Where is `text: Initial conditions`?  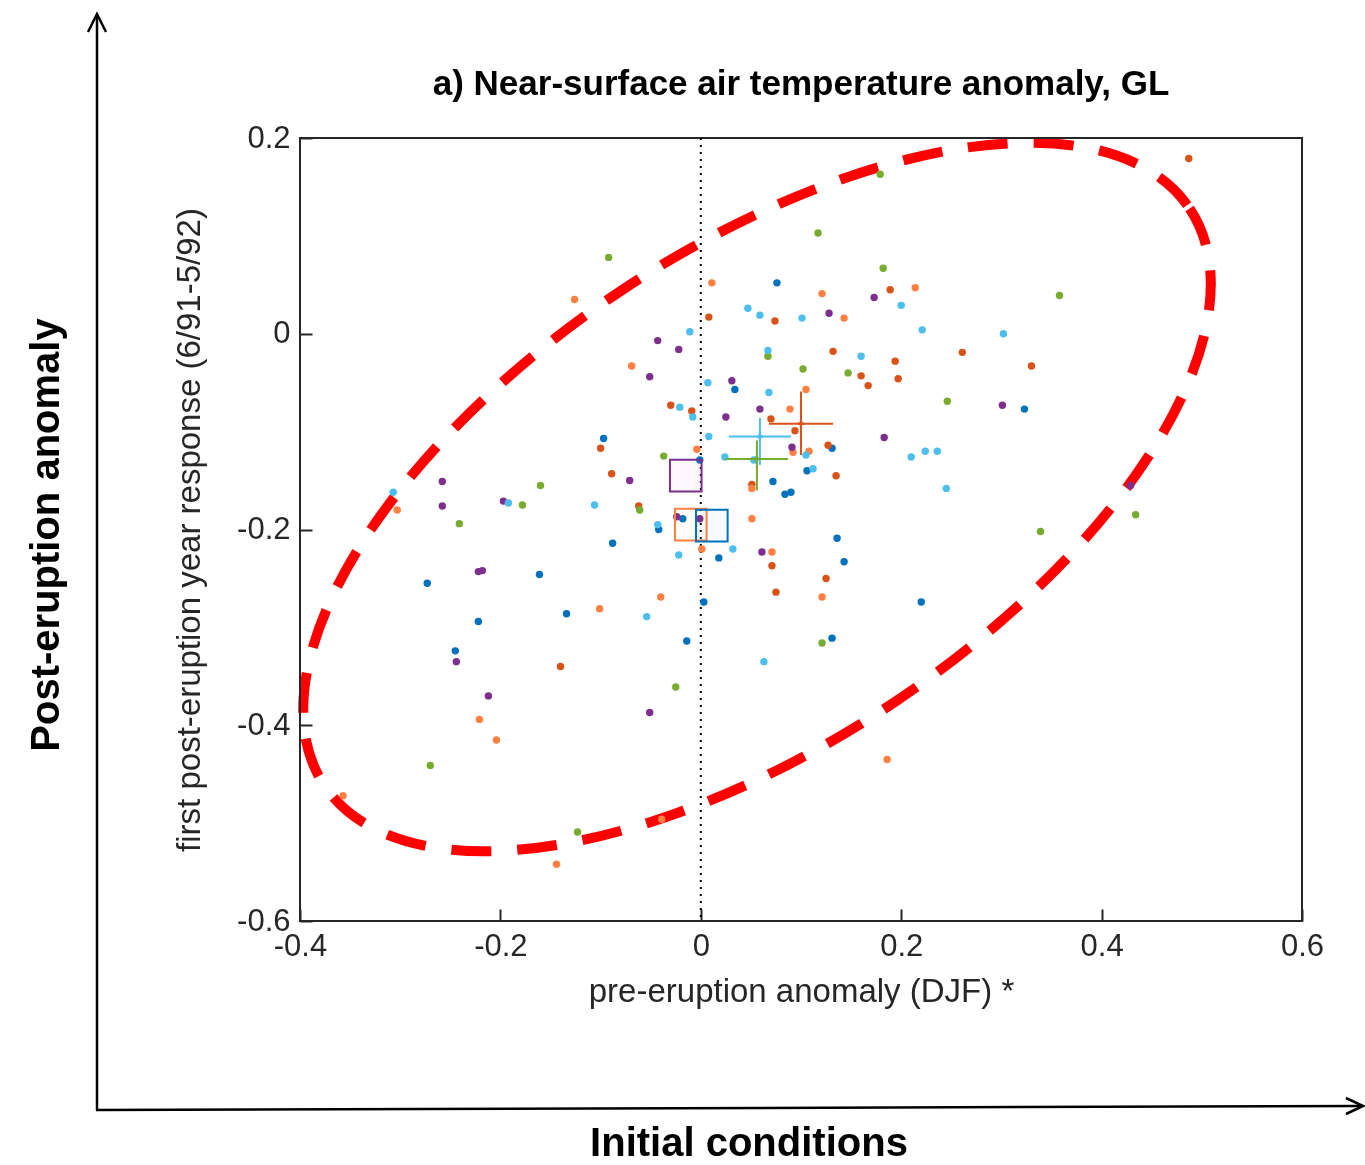
text: Initial conditions is located at coordinates (749, 1142).